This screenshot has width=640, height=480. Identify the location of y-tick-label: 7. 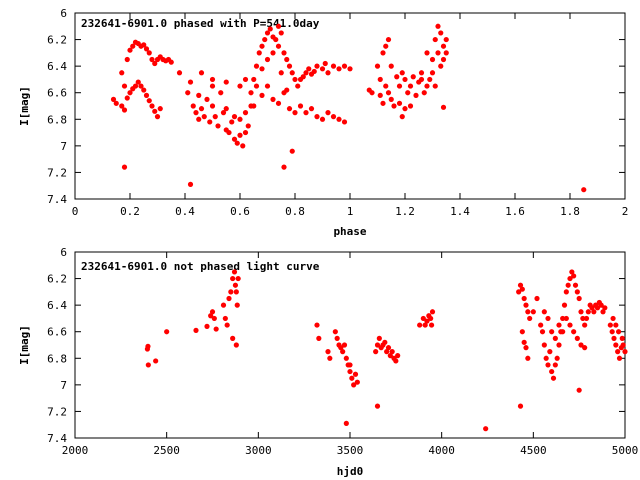
(63, 146).